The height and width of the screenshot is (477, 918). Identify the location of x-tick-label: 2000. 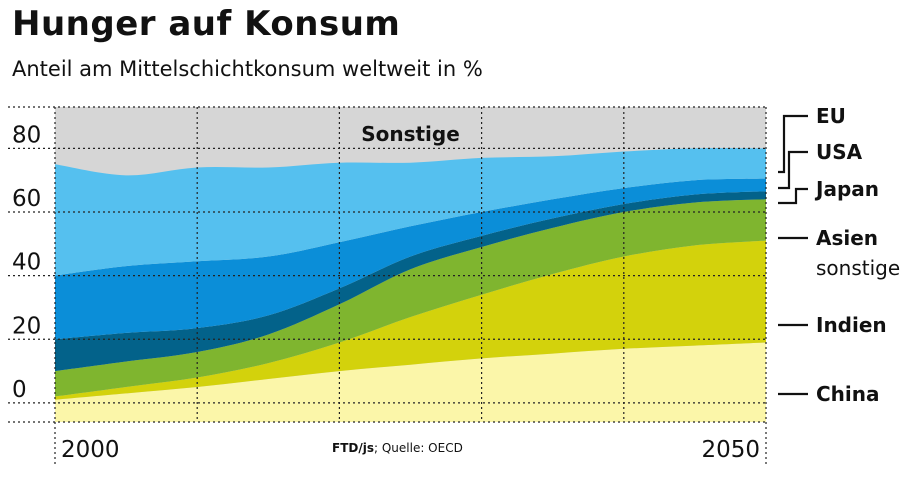
(90, 450).